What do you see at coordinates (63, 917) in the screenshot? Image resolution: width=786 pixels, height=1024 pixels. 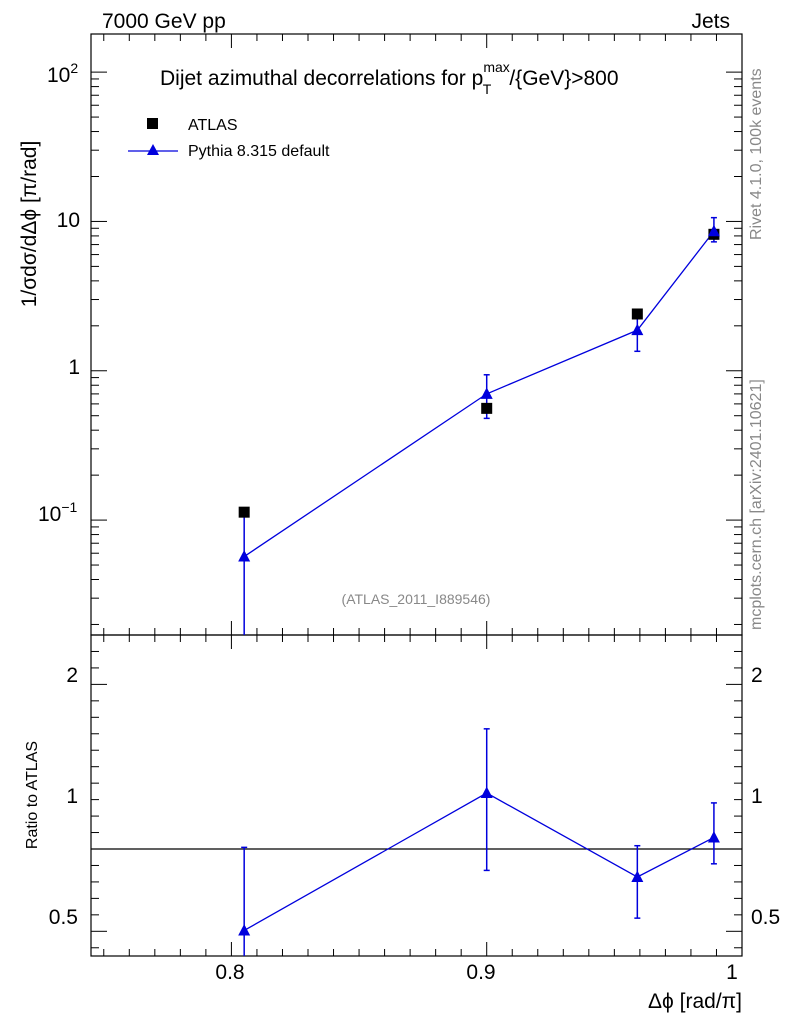 I see `ratio-tick-label-left-0.5: 0.5` at bounding box center [63, 917].